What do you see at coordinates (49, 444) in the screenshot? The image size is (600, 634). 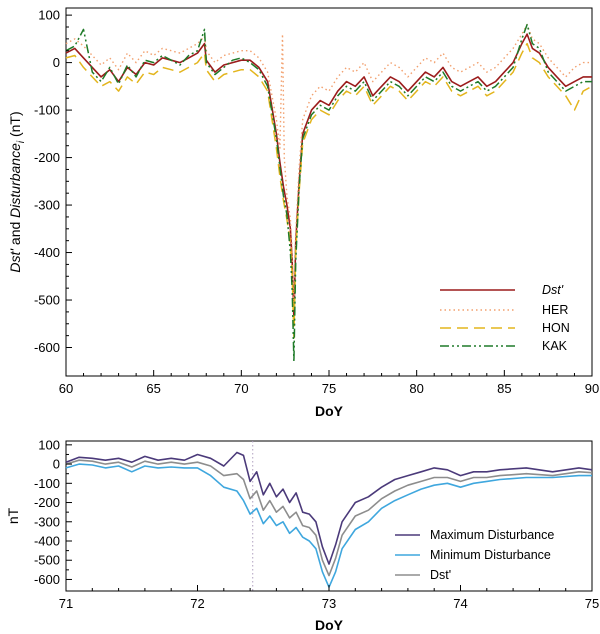 I see `bottom-y-tick-label: 100` at bounding box center [49, 444].